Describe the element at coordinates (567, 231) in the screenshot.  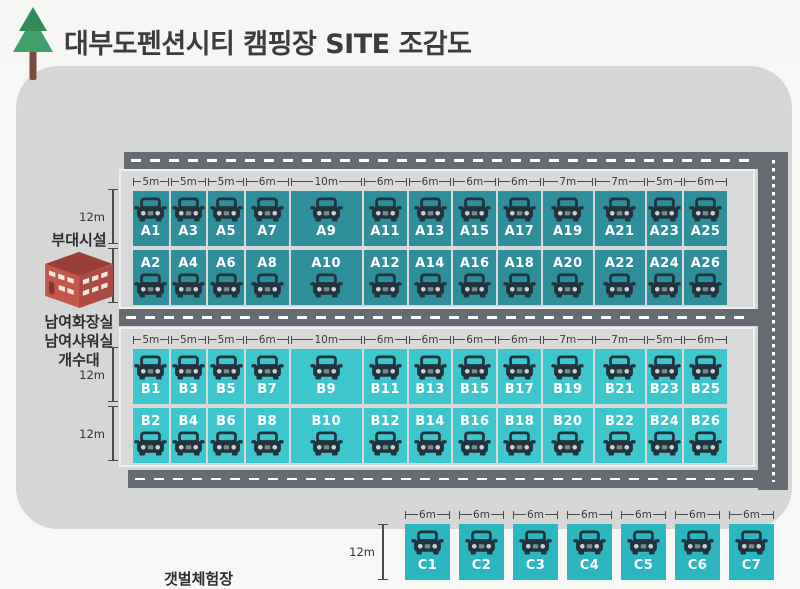
I see `site-label: A19` at that location.